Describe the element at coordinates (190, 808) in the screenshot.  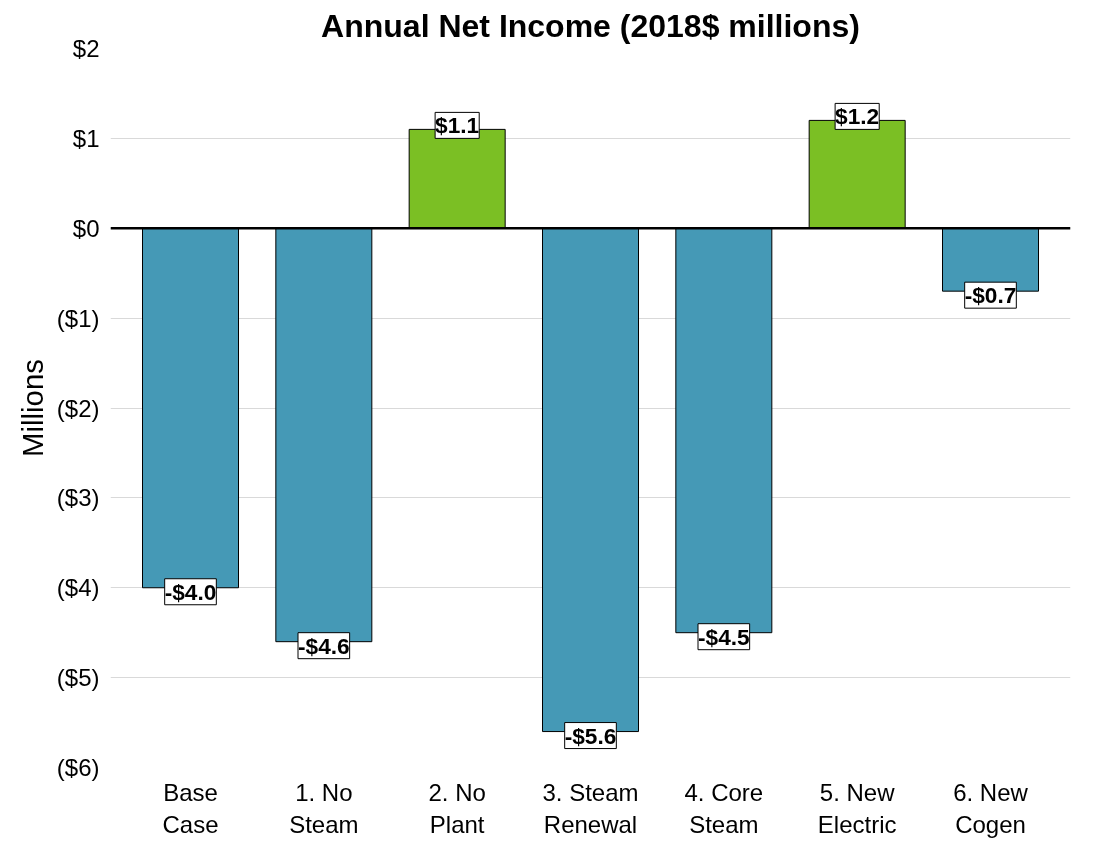
I see `x-tick-label: Base Case` at that location.